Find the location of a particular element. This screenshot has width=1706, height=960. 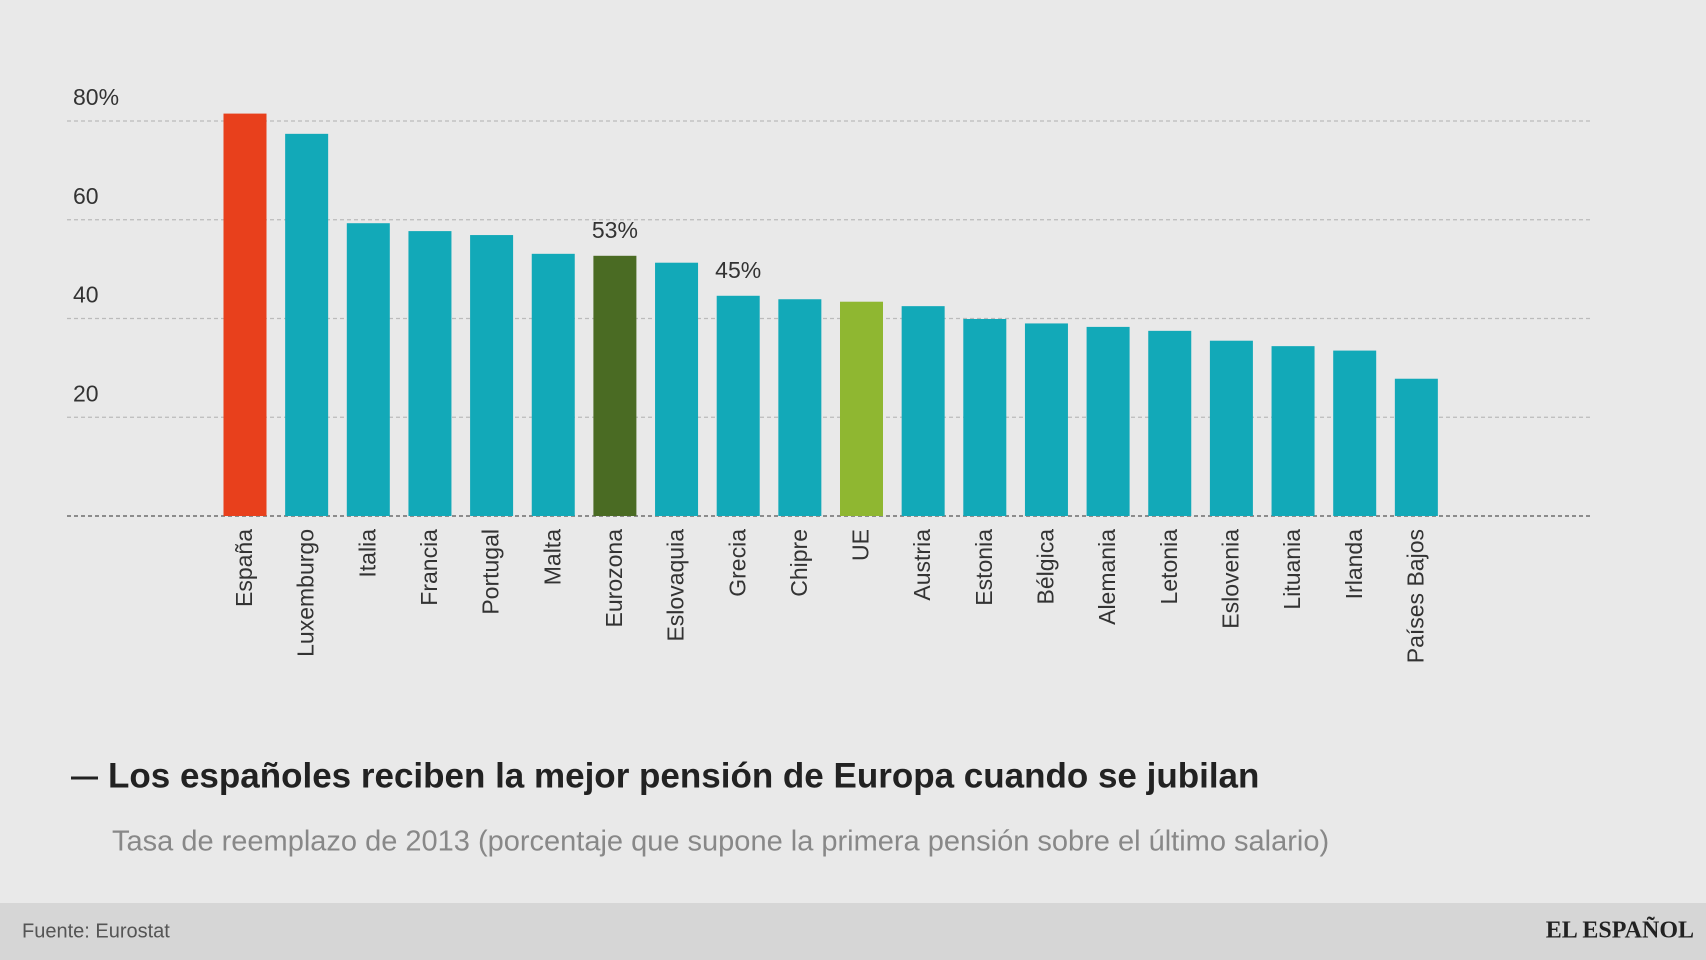

x-tick-label: Alemania is located at coordinates (1107, 577).